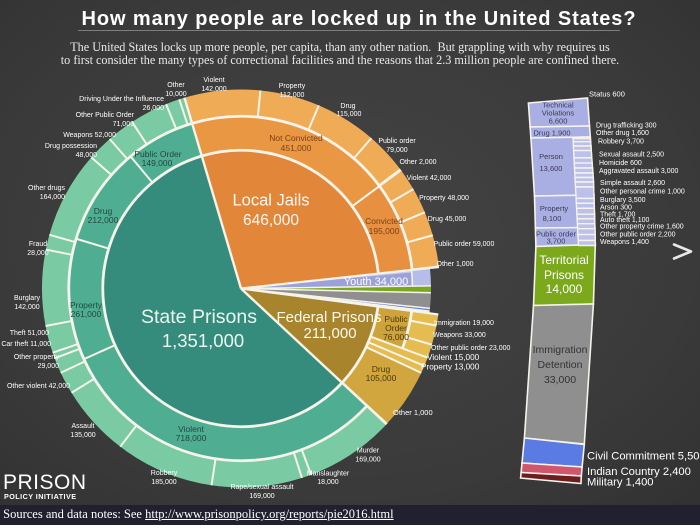 The height and width of the screenshot is (528, 700). What do you see at coordinates (164, 473) in the screenshot?
I see `svg-text: Robbery` at bounding box center [164, 473].